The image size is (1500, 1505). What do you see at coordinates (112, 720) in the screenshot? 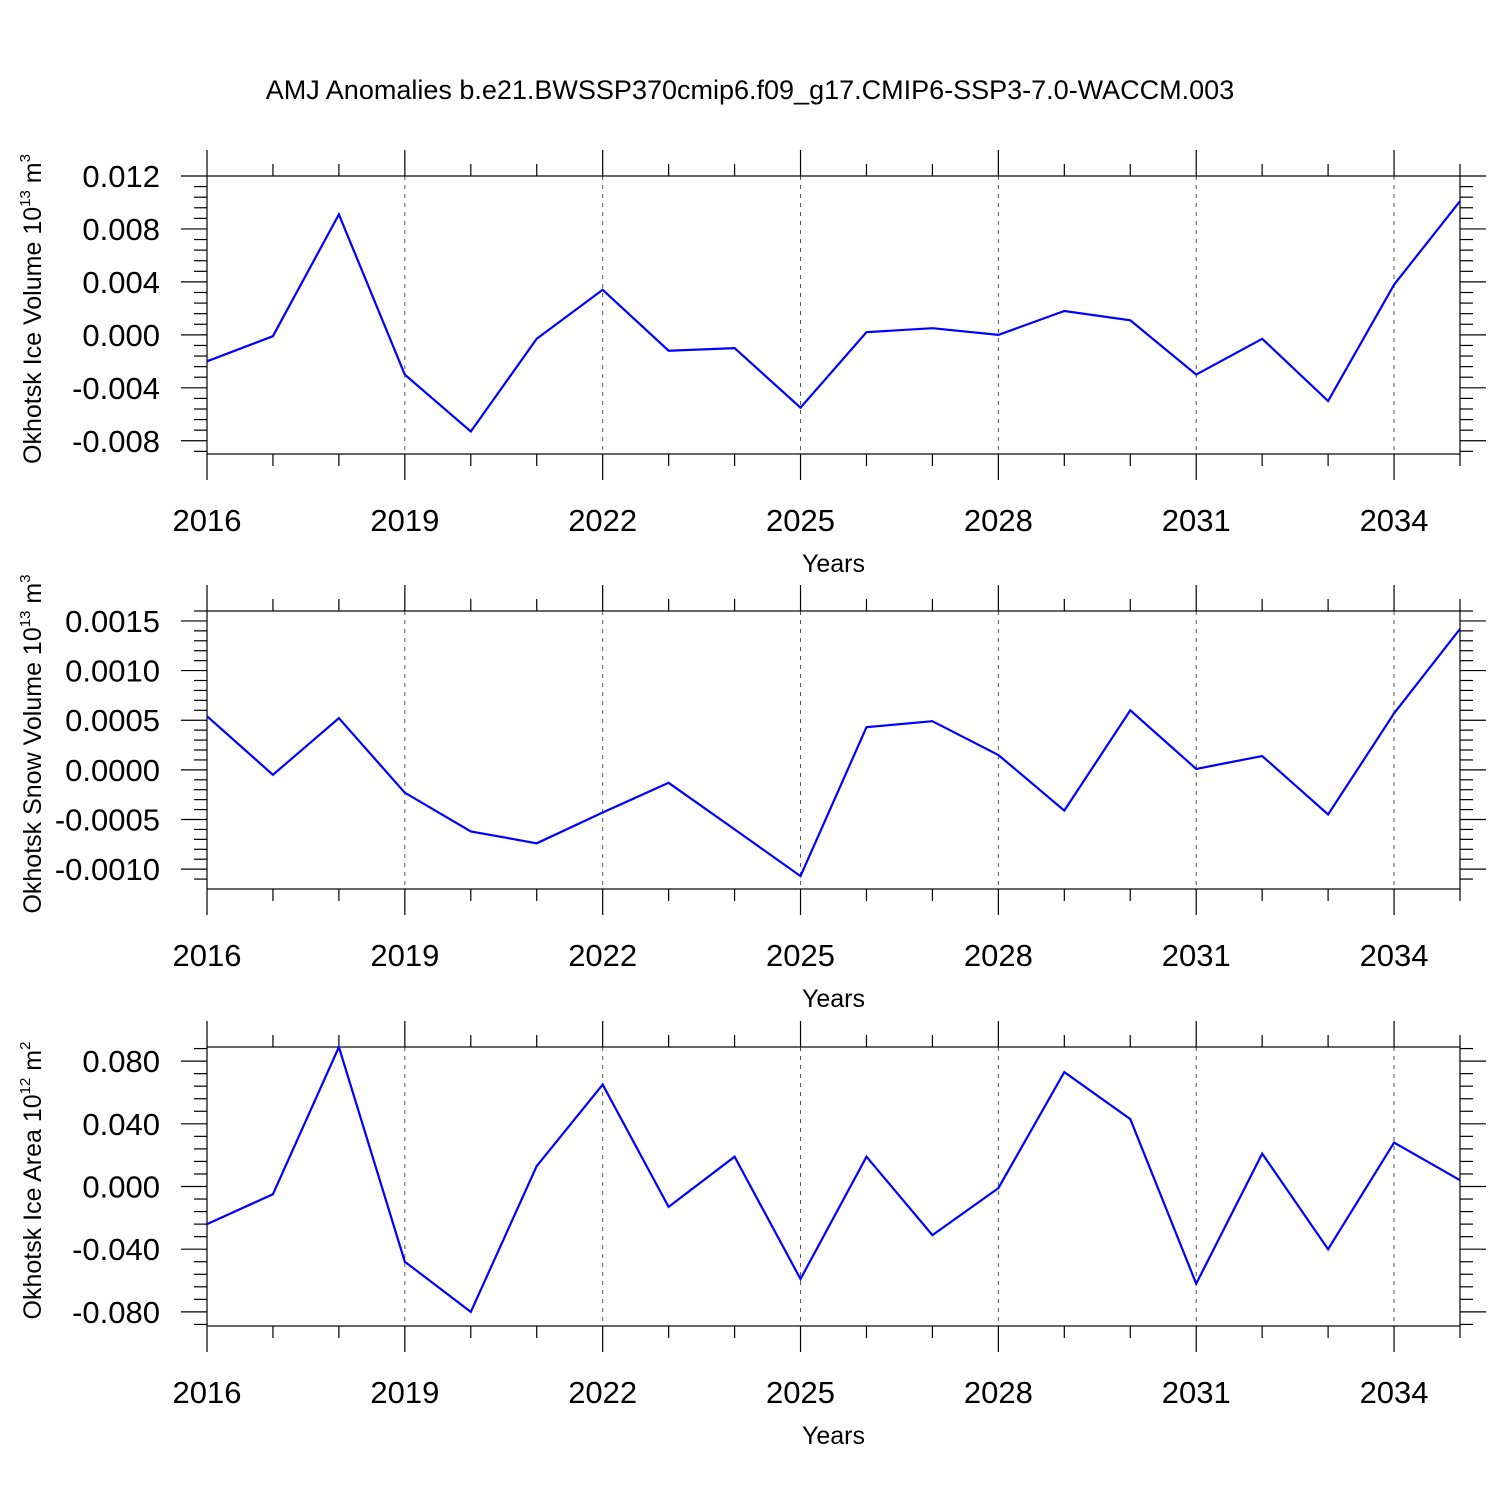
I see `y-tick-label: 0.0005` at bounding box center [112, 720].